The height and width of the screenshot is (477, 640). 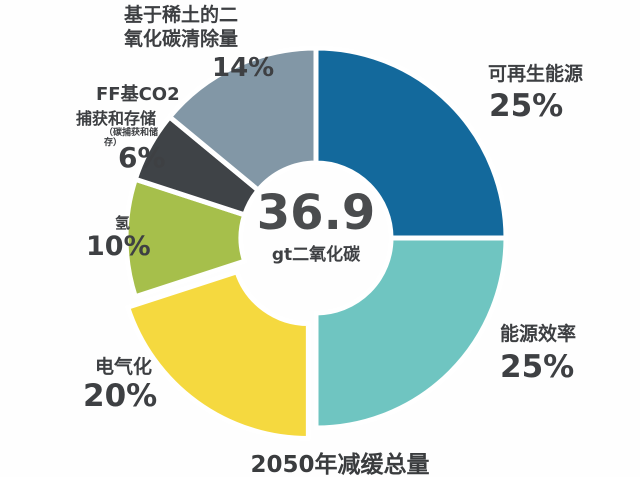 I want to click on label-rare-earth-cdr: 基于稀土的二 氧化碳清除量, so click(x=181, y=28).